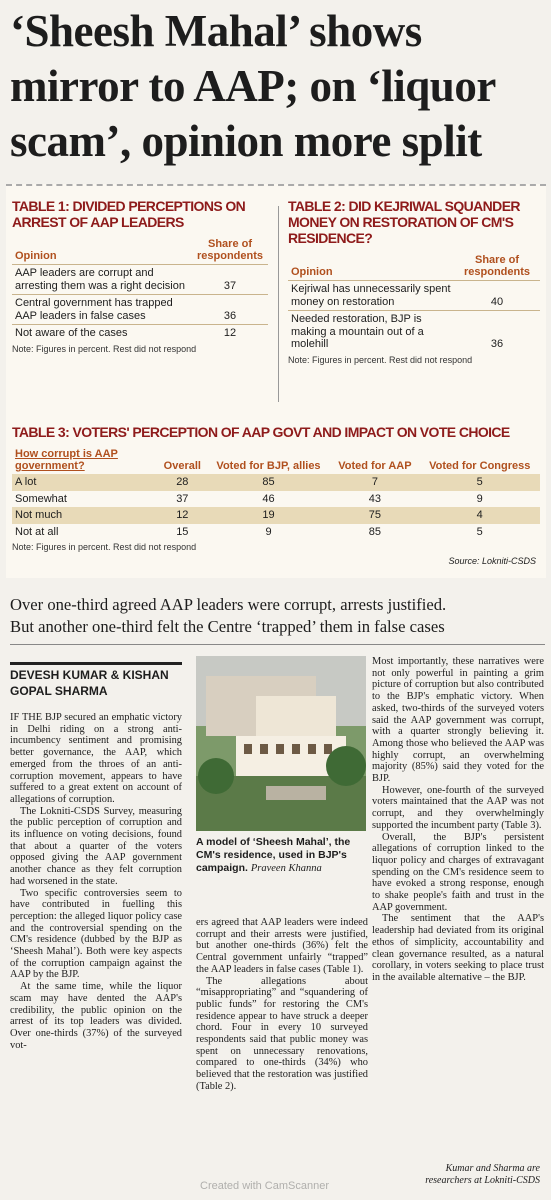 The width and height of the screenshot is (551, 1200). What do you see at coordinates (278, 304) in the screenshot?
I see `divider` at bounding box center [278, 304].